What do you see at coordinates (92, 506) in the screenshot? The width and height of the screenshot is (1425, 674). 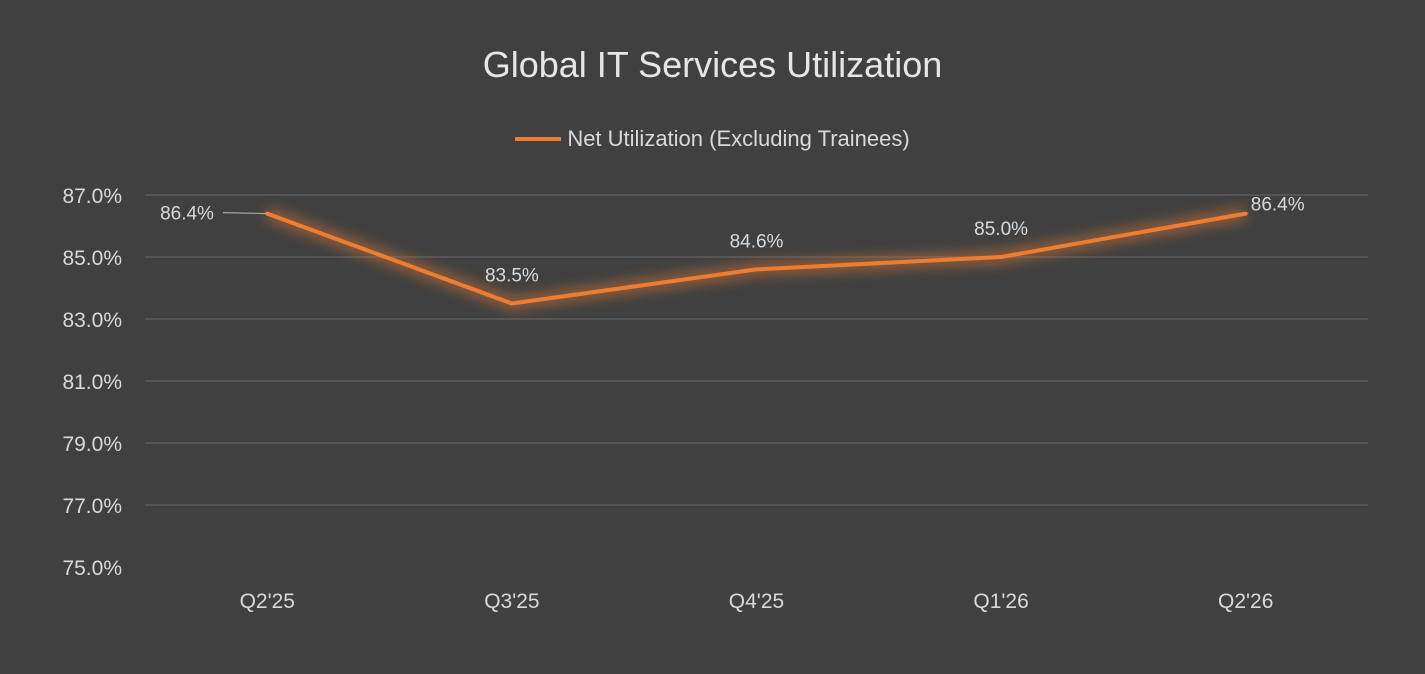 I see `y-tick-label: 77.0%` at bounding box center [92, 506].